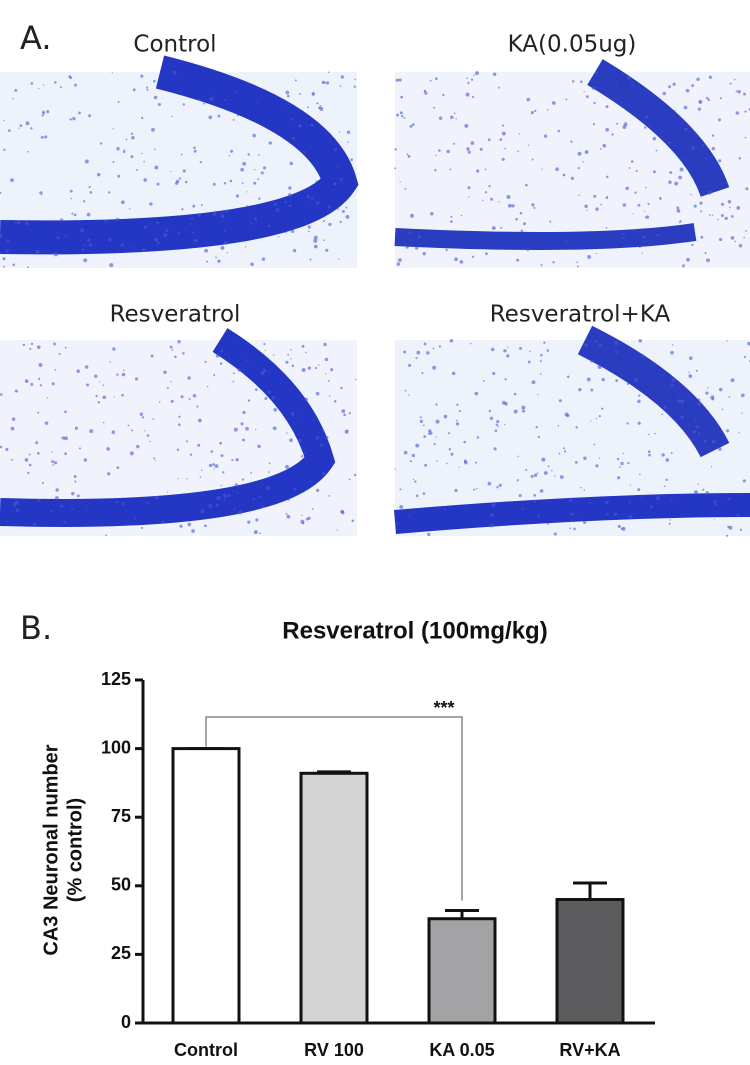  What do you see at coordinates (75, 850) in the screenshot?
I see `y-axis-title-line: (% control)` at bounding box center [75, 850].